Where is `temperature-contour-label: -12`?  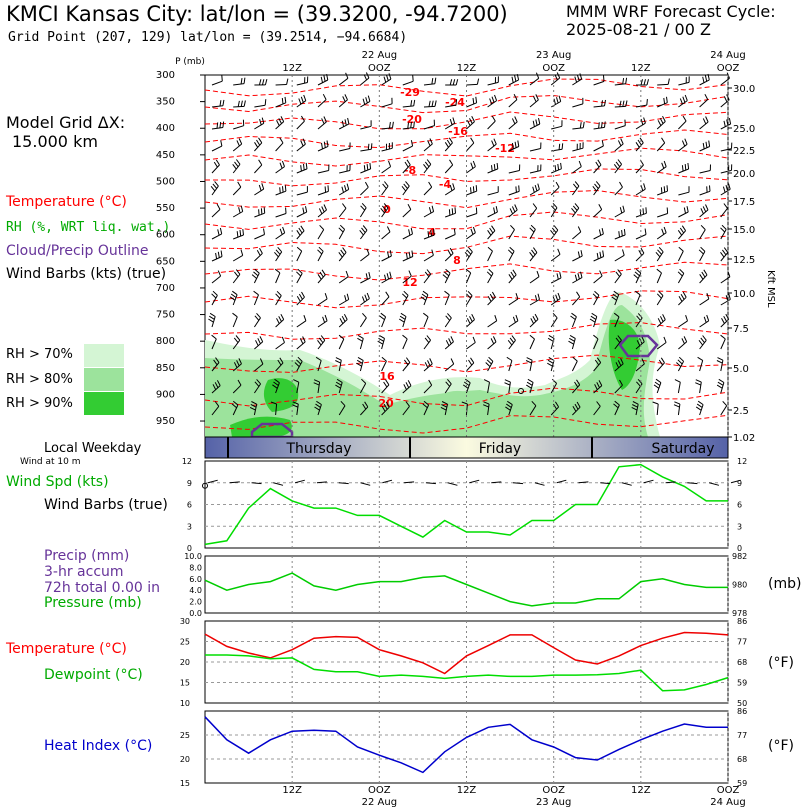 temperature-contour-label: -12 is located at coordinates (505, 148).